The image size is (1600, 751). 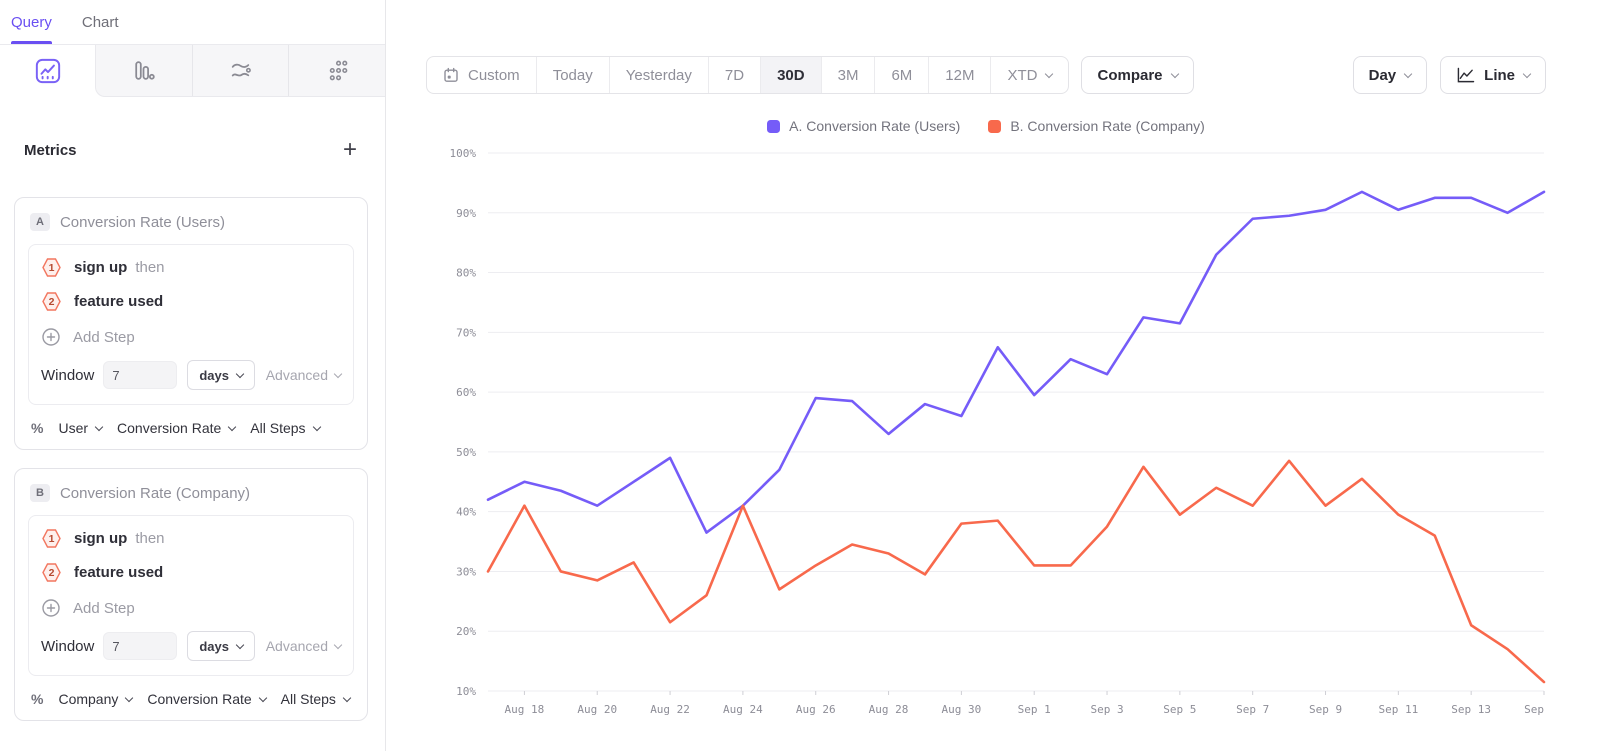 I want to click on range-7d: 7D, so click(x=735, y=75).